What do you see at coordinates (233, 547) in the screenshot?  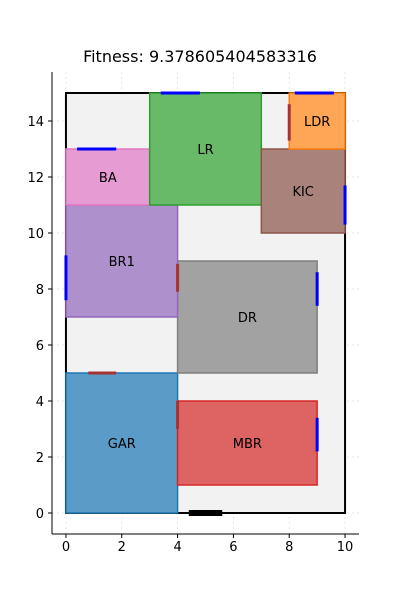 I see `x-tick-label: 6` at bounding box center [233, 547].